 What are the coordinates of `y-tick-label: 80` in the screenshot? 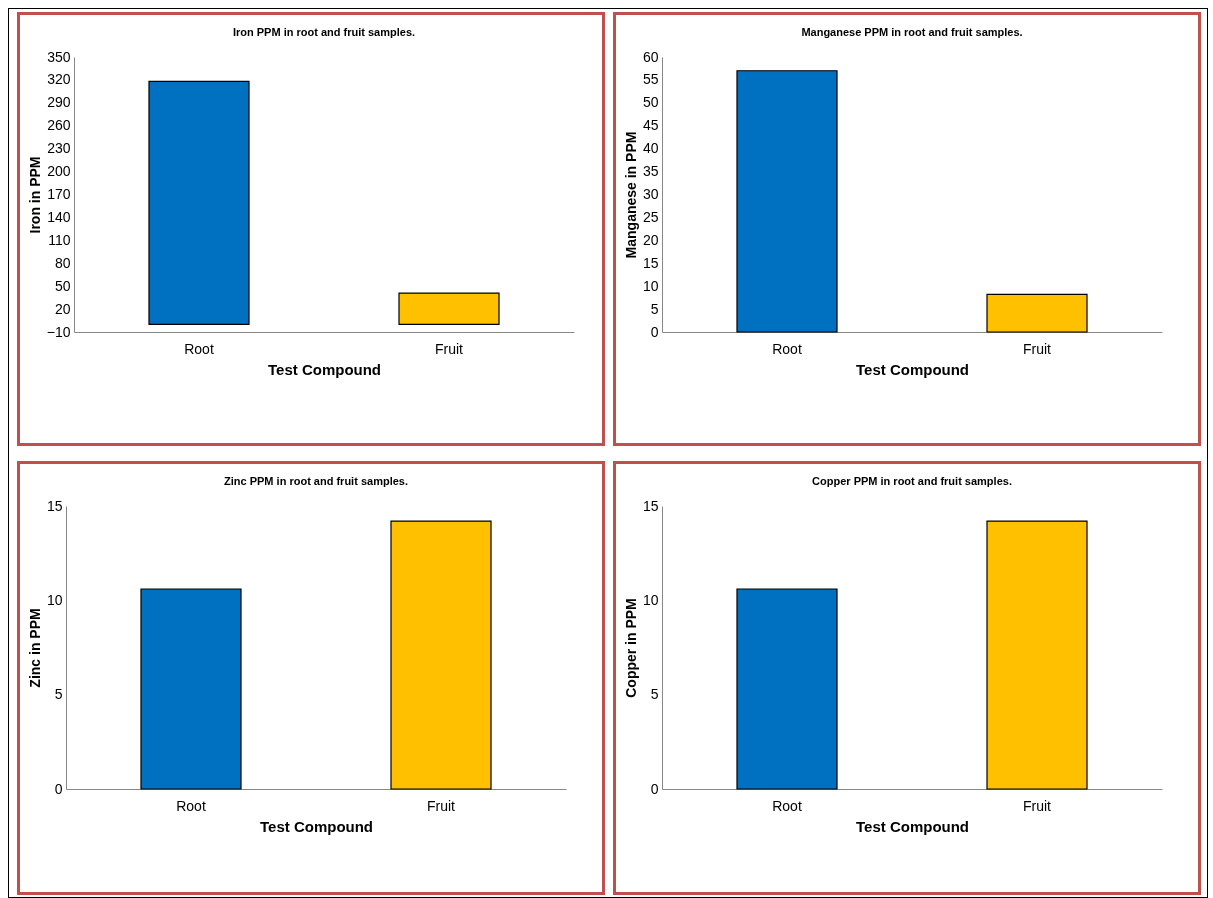 It's located at (62, 262).